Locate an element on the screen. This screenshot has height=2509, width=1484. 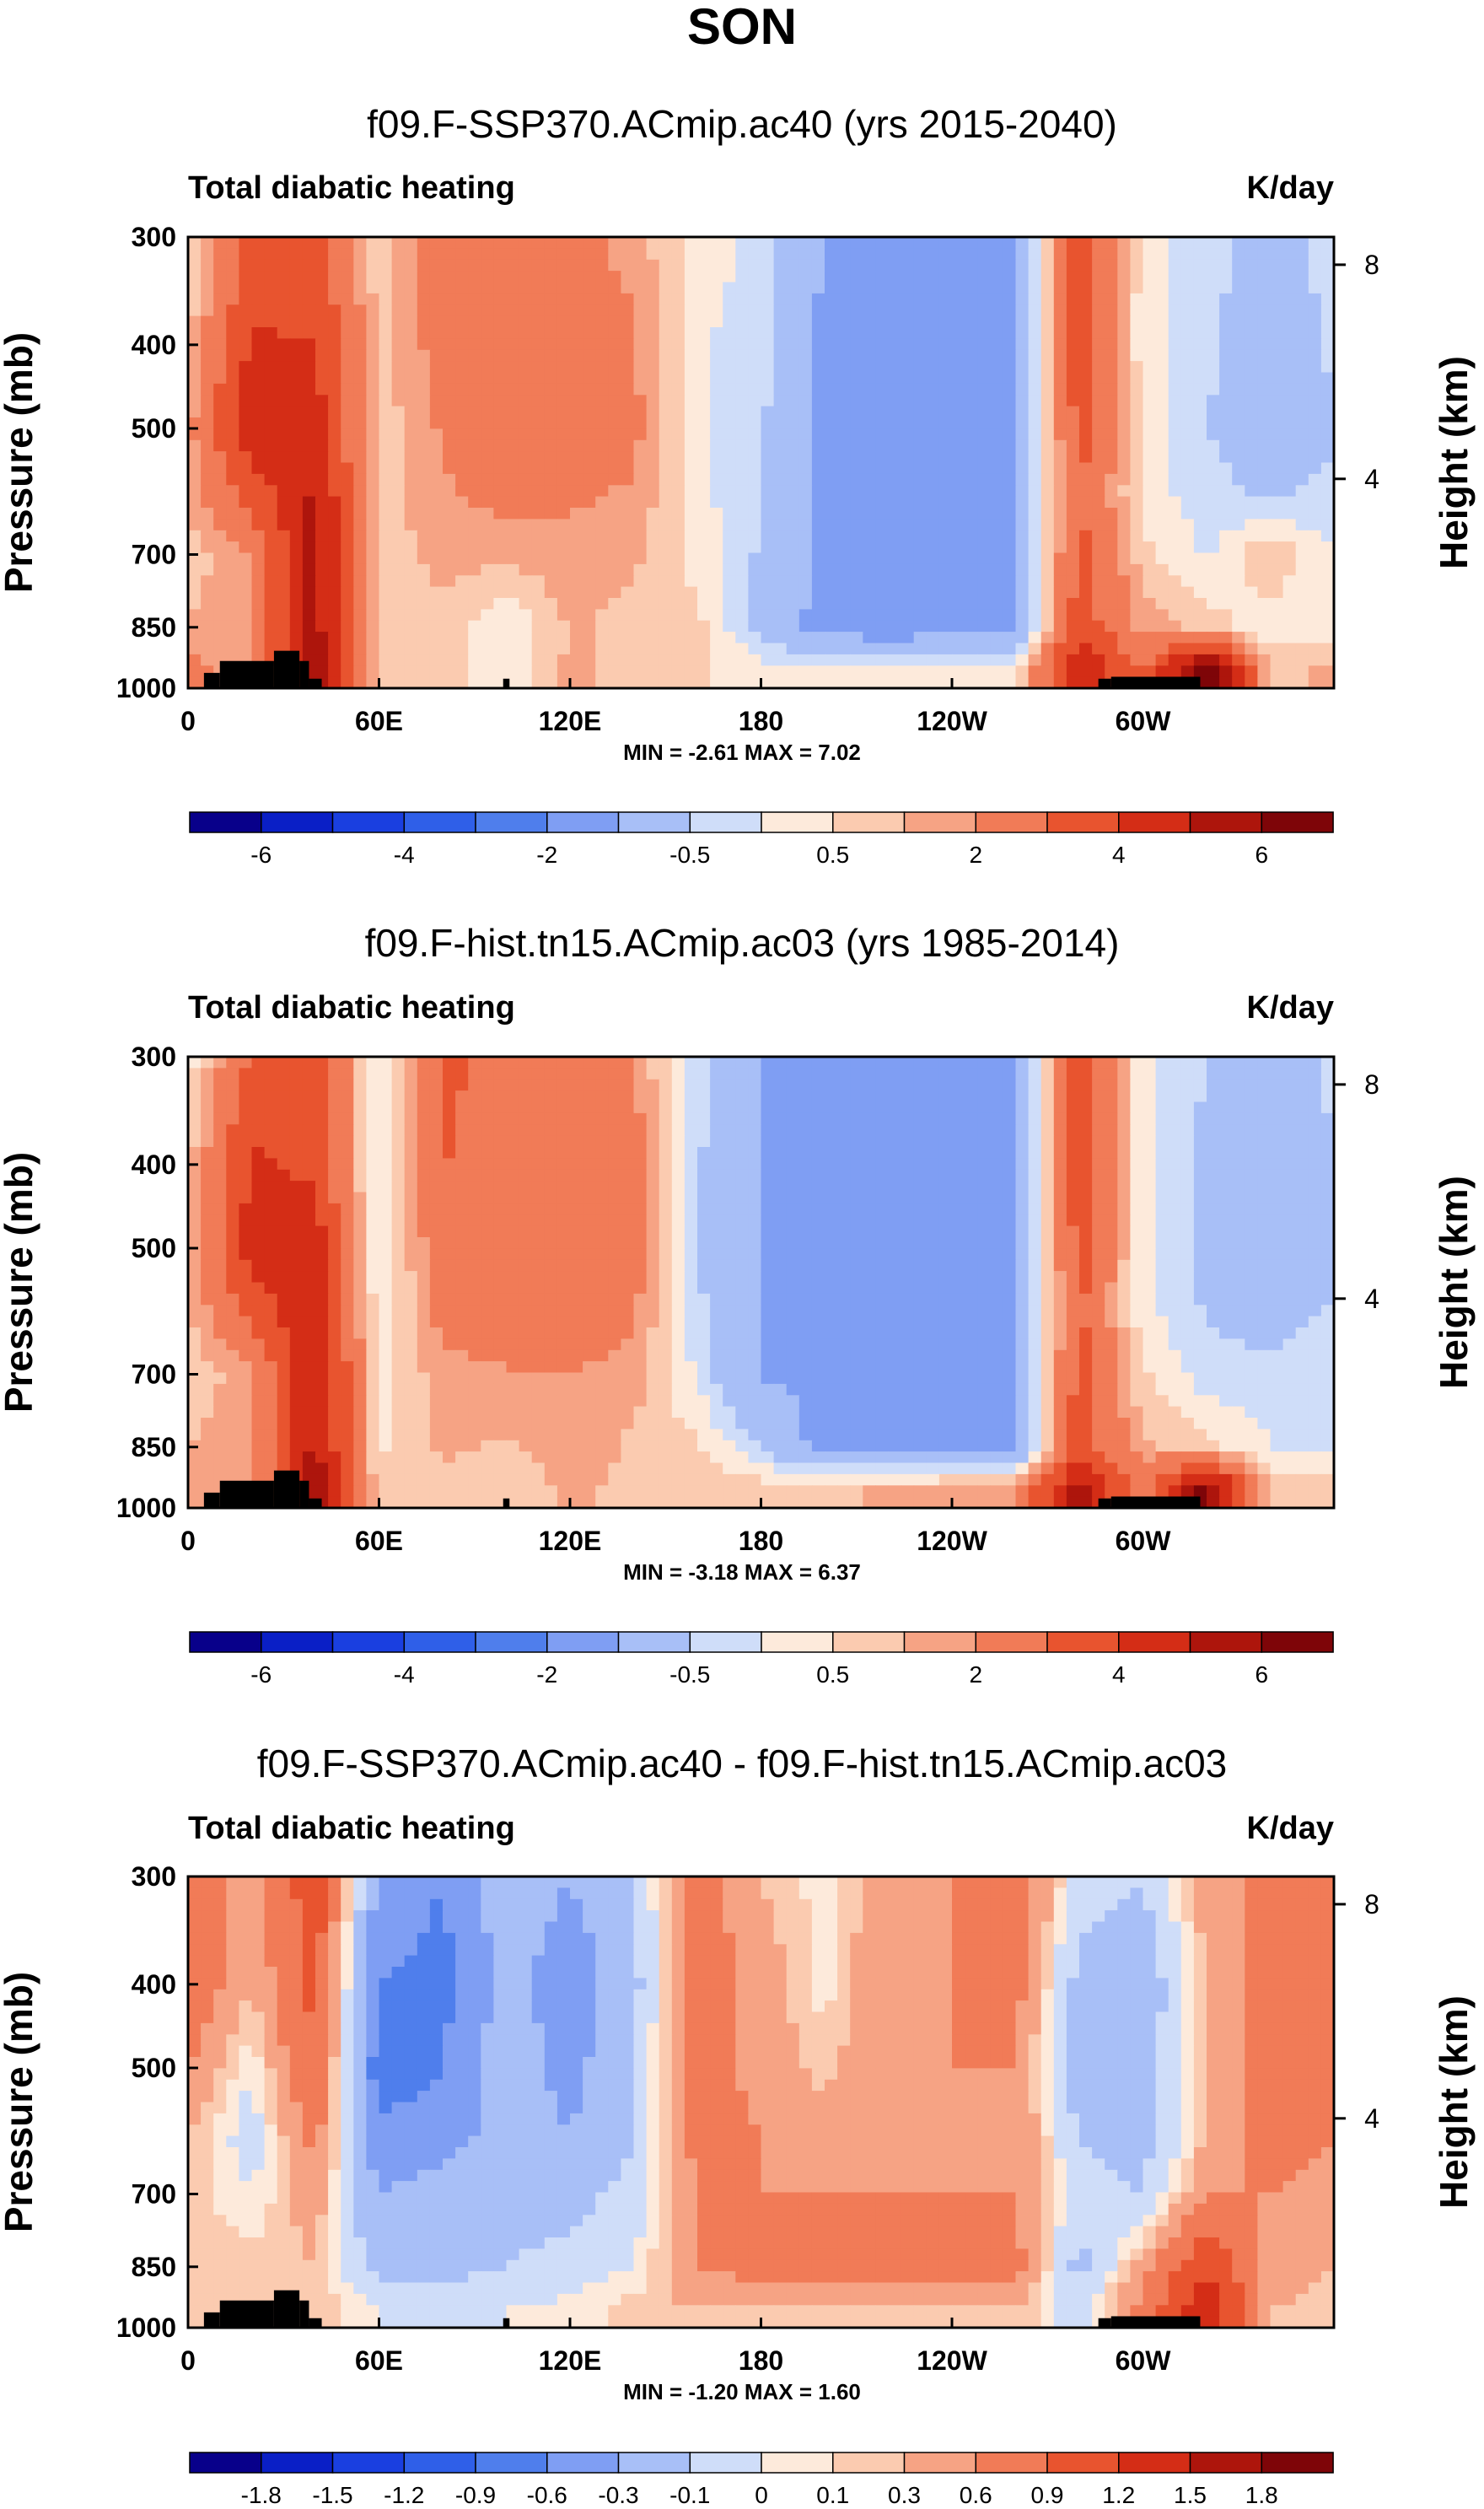
heatmap-cells is located at coordinates (761, 1283).